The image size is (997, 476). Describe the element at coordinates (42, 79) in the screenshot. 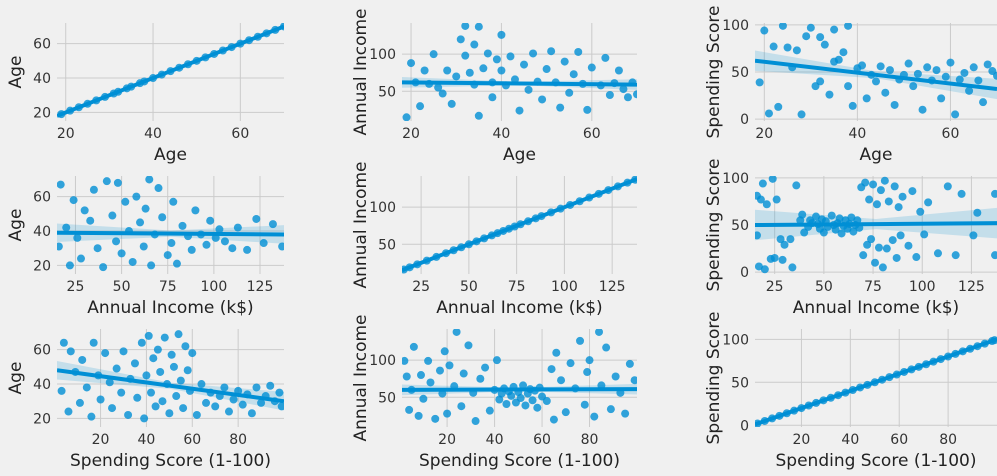

I see `y-tick-label: 40` at that location.